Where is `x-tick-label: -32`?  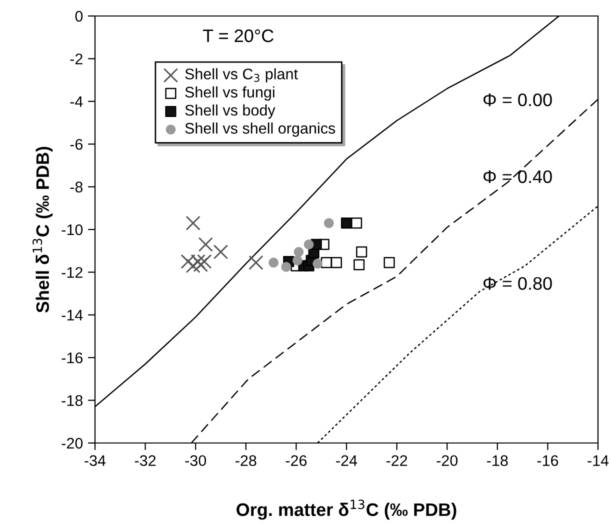 x-tick-label: -32 is located at coordinates (145, 460).